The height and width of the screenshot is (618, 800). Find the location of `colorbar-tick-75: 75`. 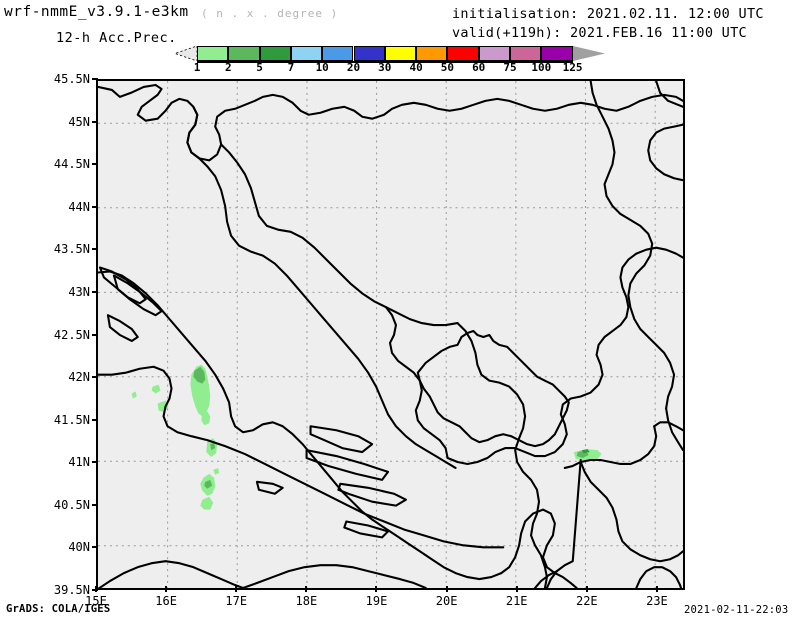

colorbar-tick-75: 75 is located at coordinates (510, 67).